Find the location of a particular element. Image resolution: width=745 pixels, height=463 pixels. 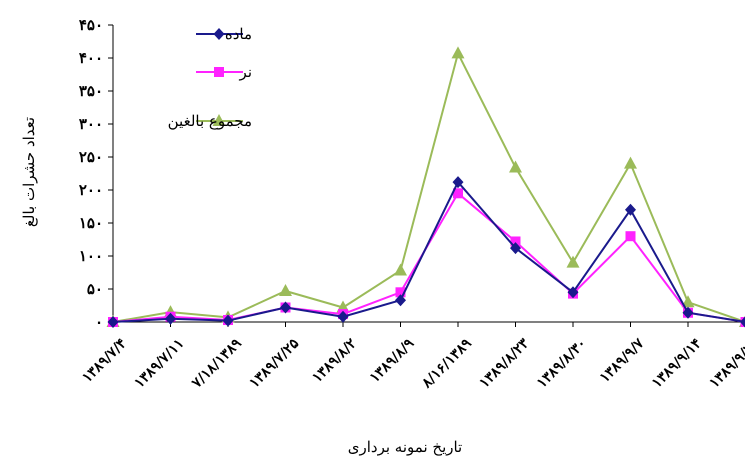

legend-label: ماده is located at coordinates (238, 34).